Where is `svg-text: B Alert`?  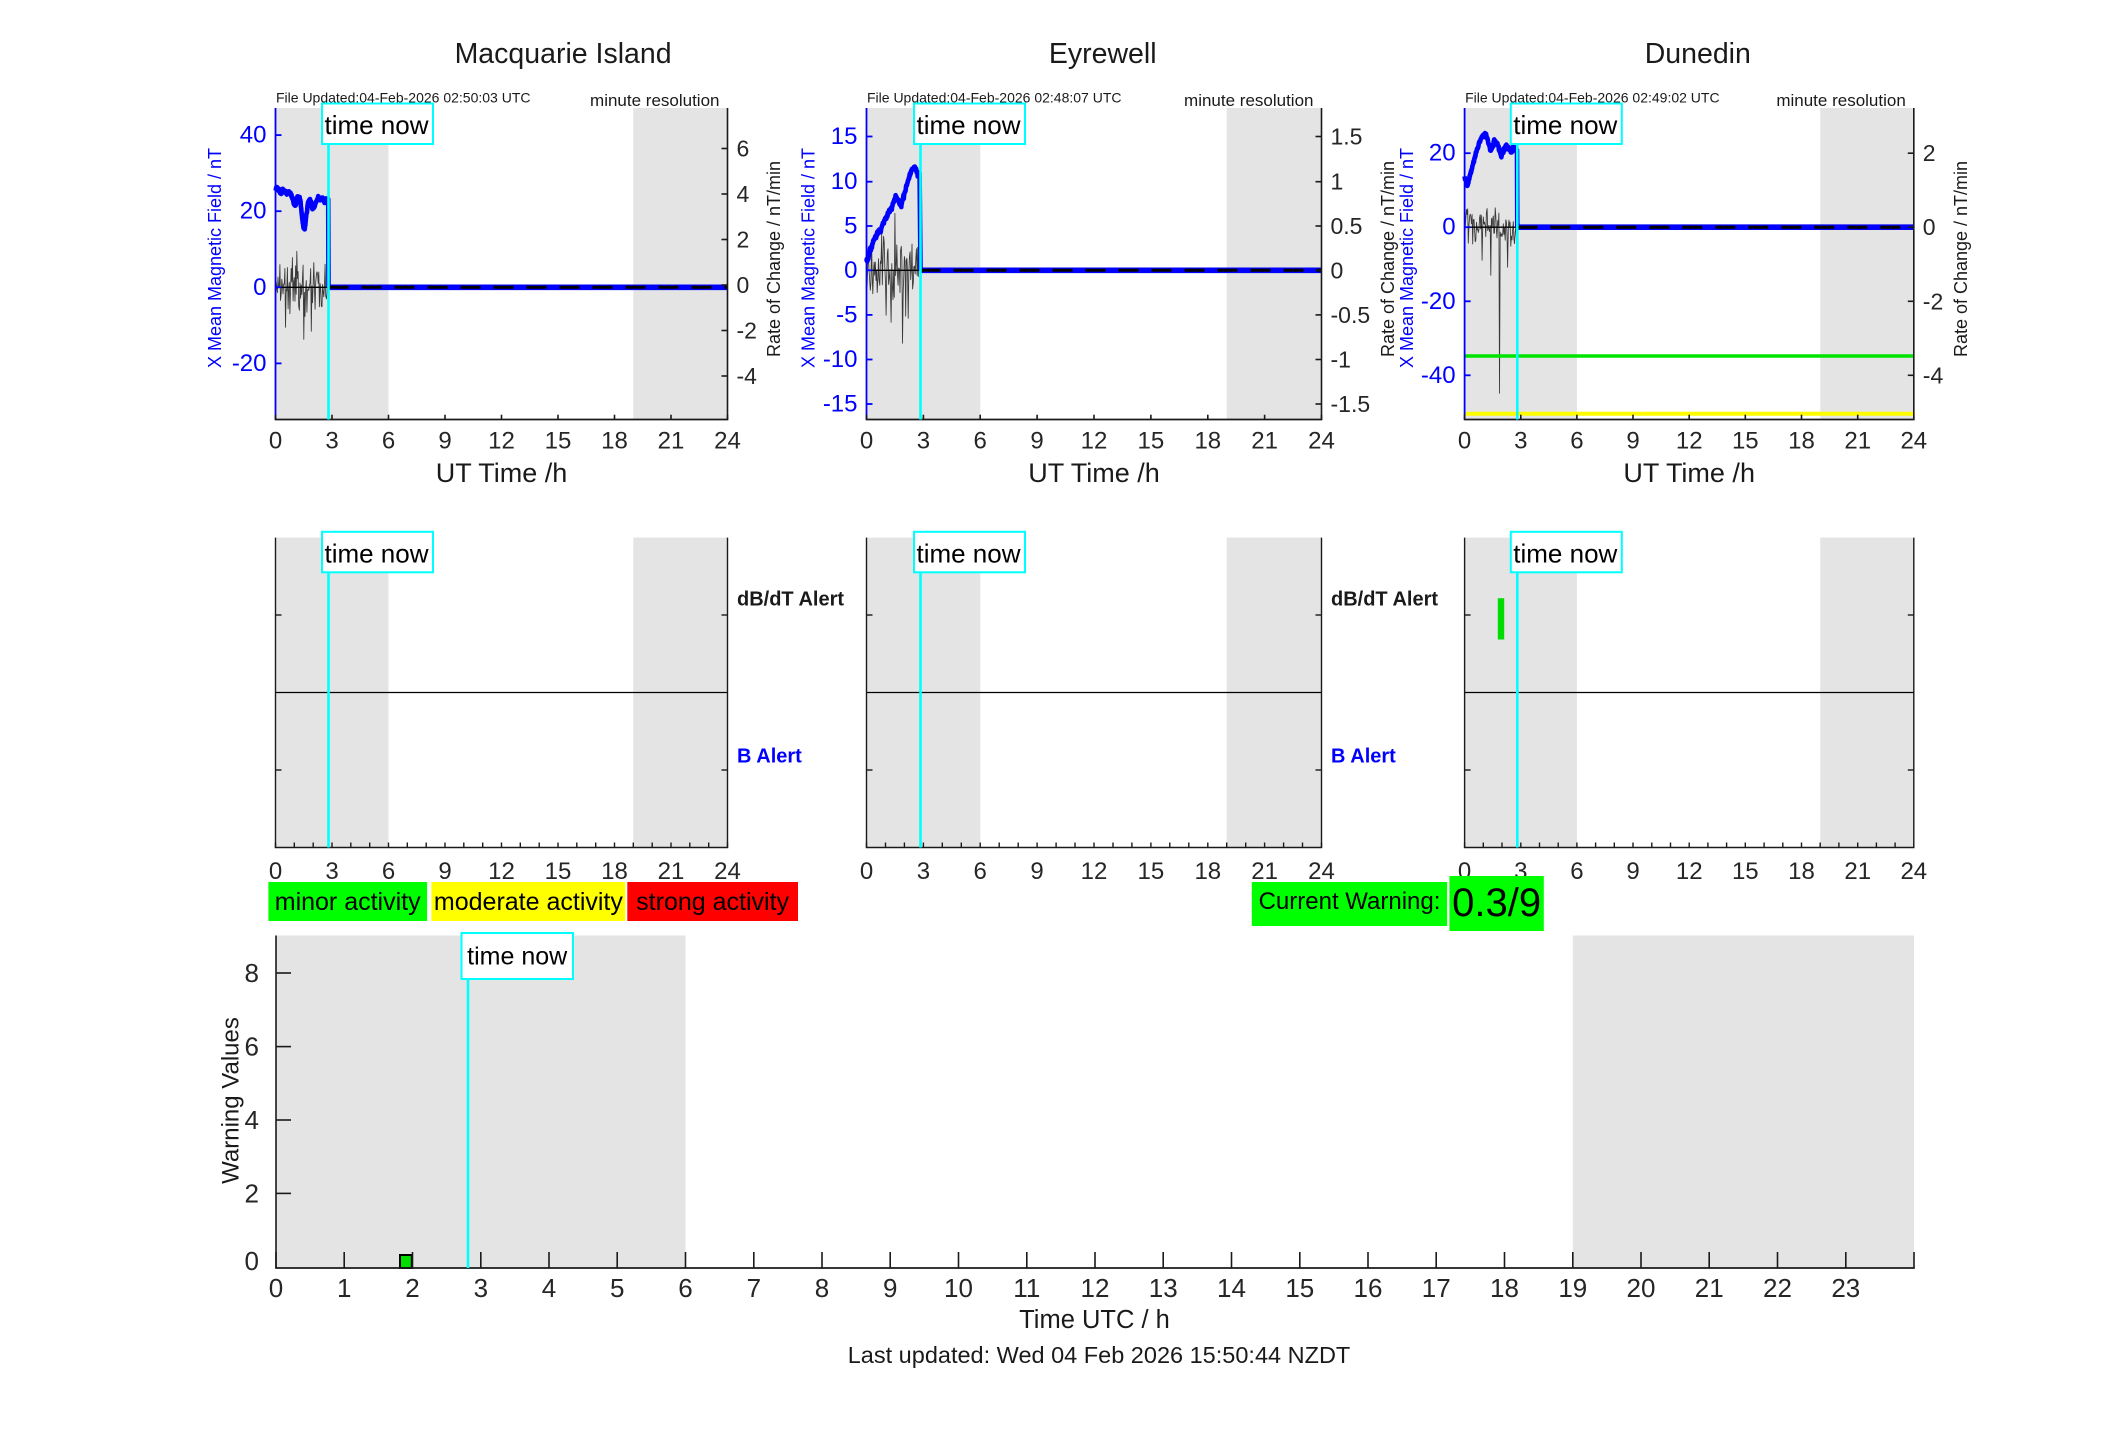
svg-text: B Alert is located at coordinates (769, 757).